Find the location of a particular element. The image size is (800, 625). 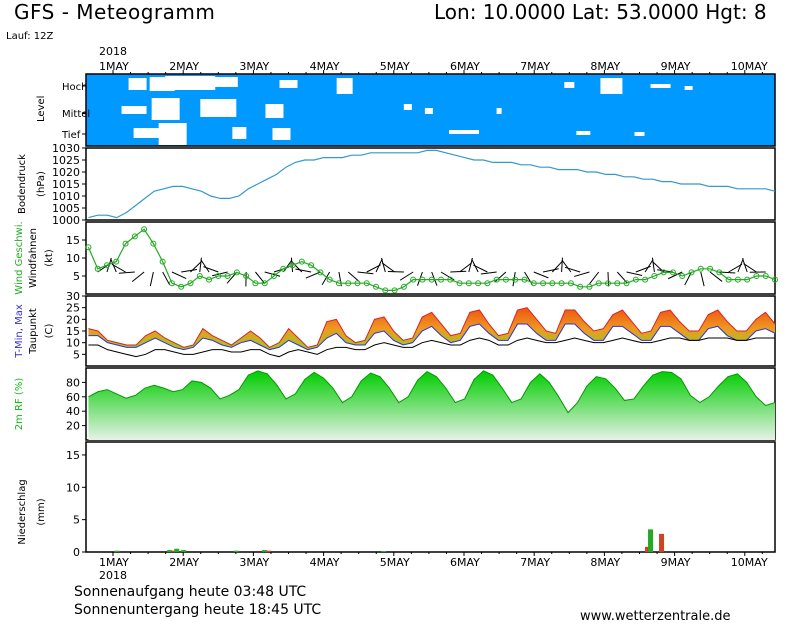

level-mittel: Mittel is located at coordinates (76, 114).